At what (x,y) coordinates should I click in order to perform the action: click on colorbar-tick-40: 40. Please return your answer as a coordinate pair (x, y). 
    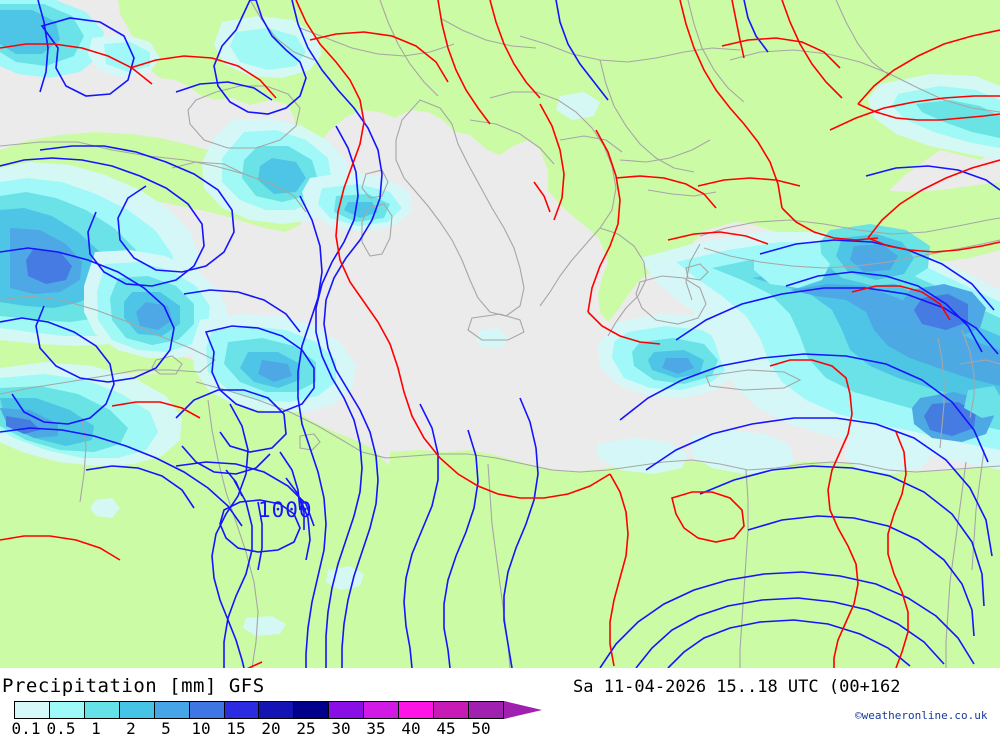
    Looking at the image, I should click on (411, 728).